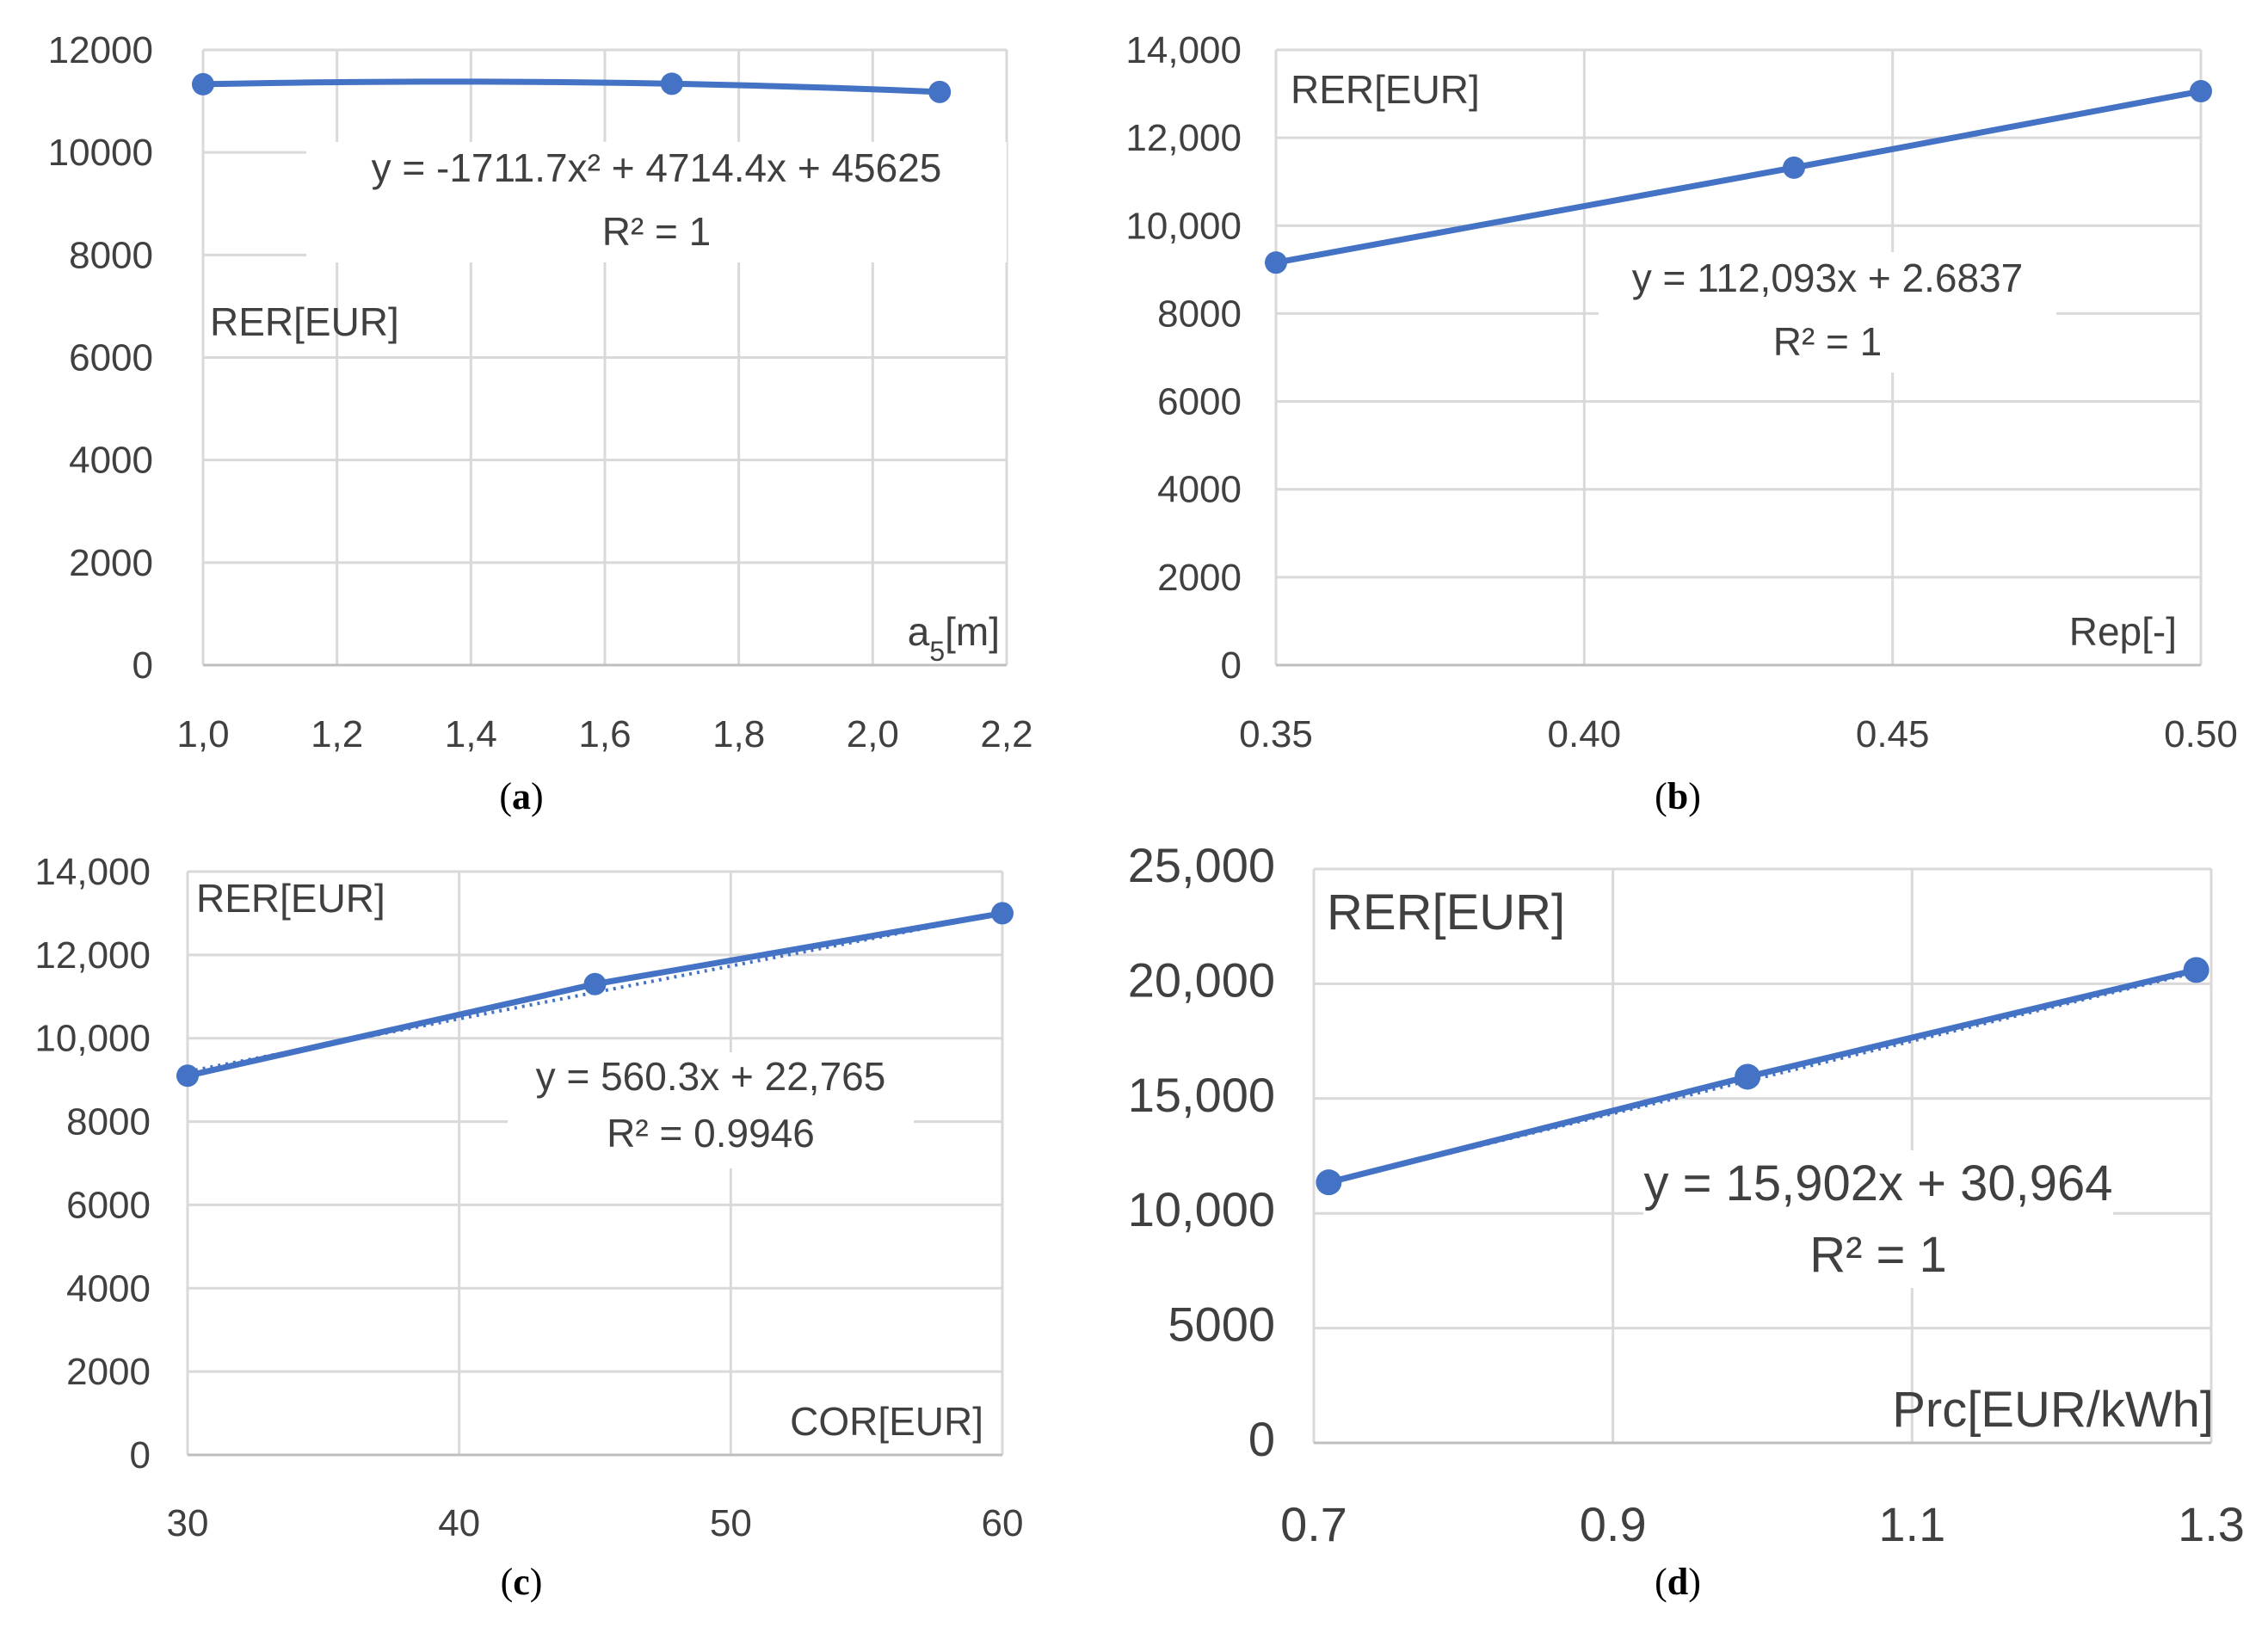 This screenshot has width=2268, height=1627. Describe the element at coordinates (100, 50) in the screenshot. I see `y-tick-label: 12000` at that location.